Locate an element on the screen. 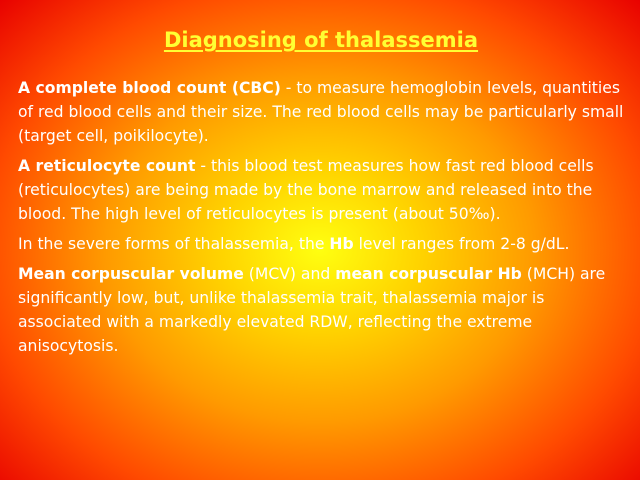 The width and height of the screenshot is (640, 480). bold-text: Hb is located at coordinates (341, 244).